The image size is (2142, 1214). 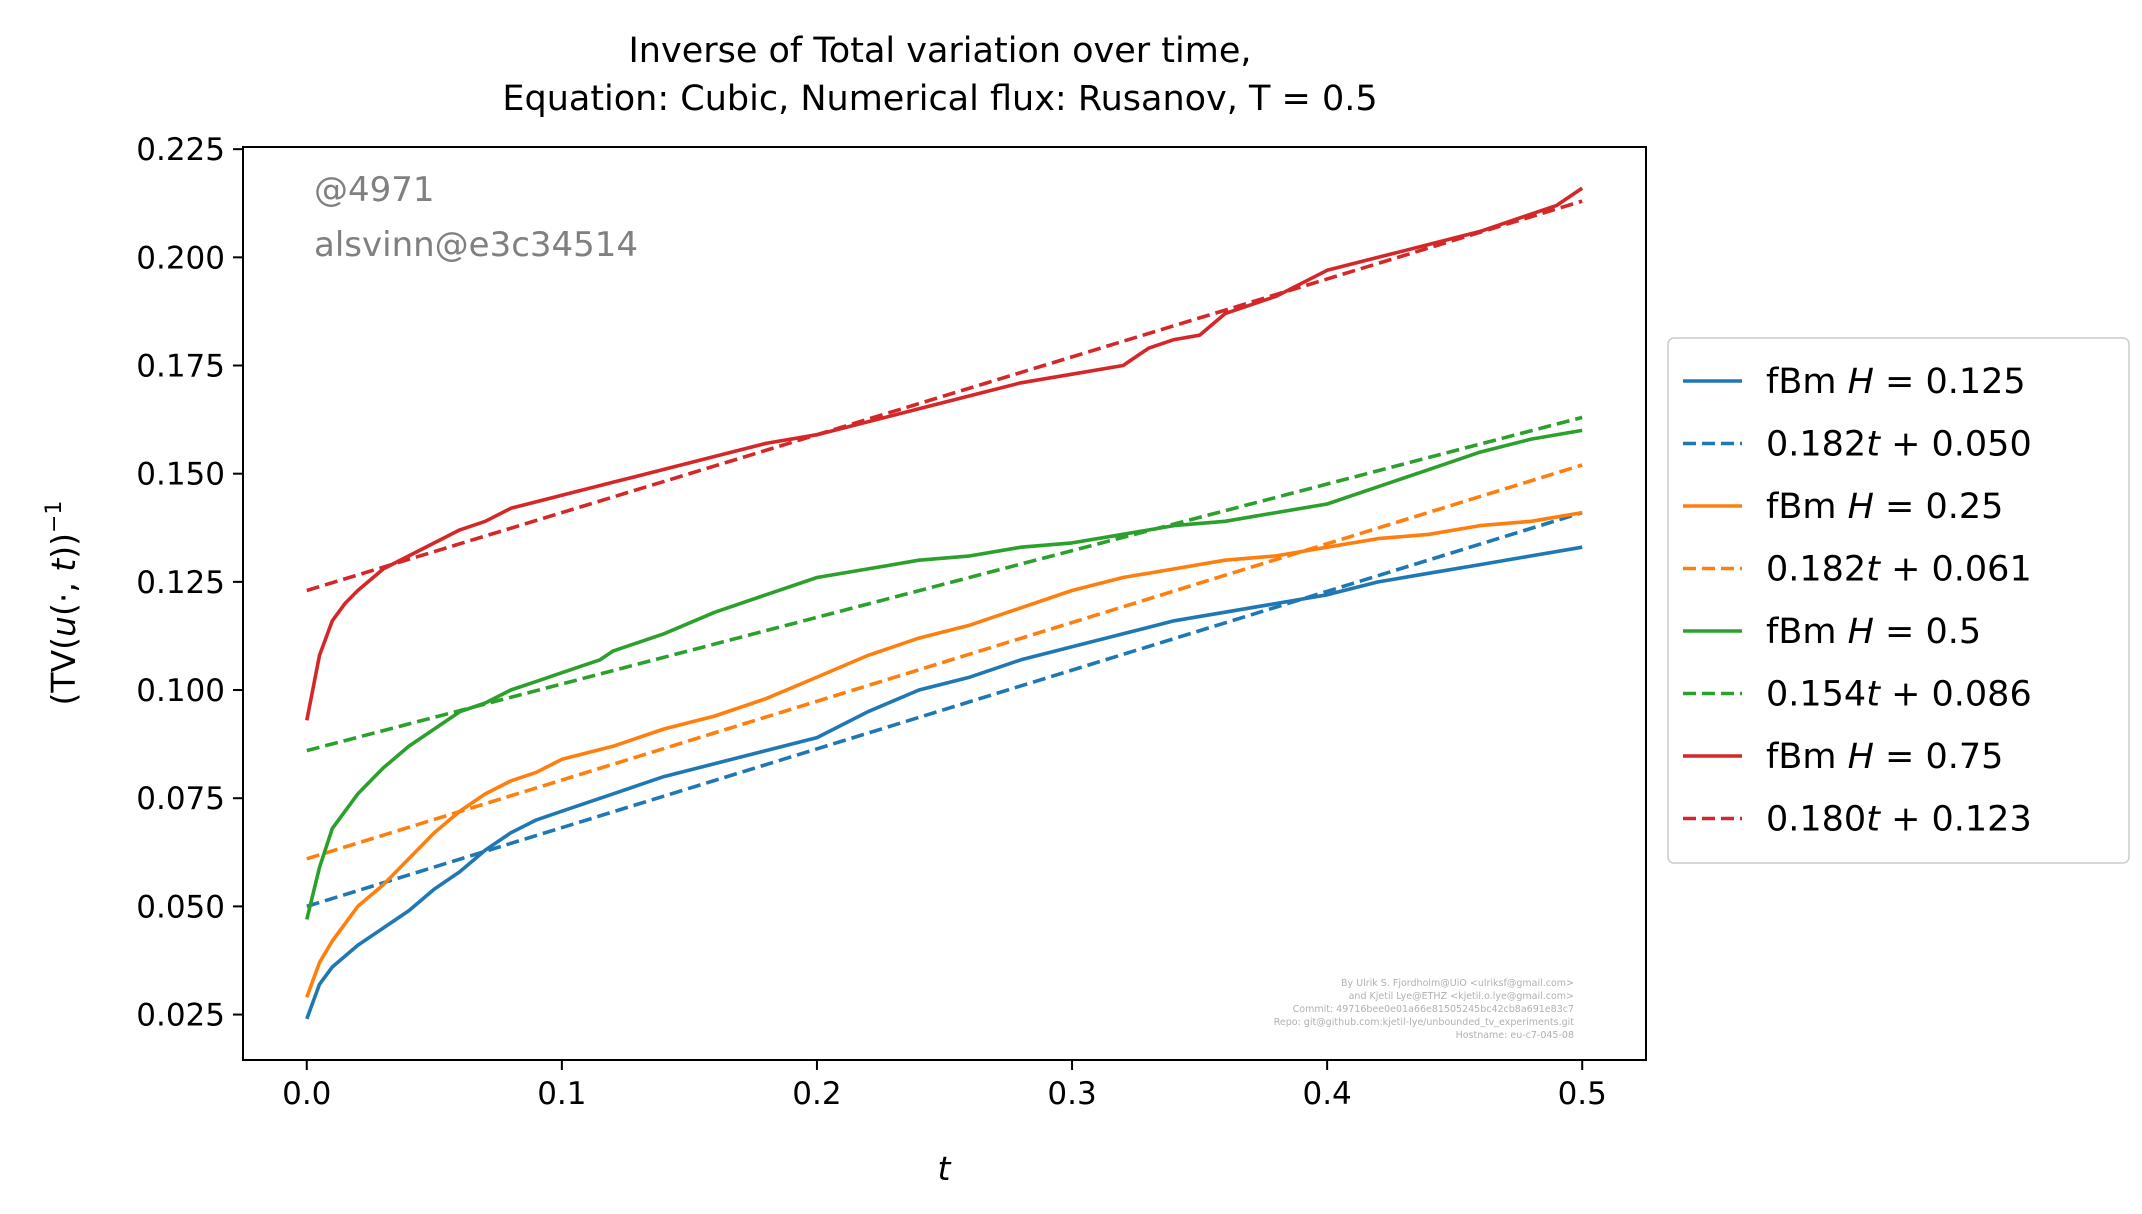 What do you see at coordinates (1899, 820) in the screenshot?
I see `legend-label-8: 0.180t + 0.123` at bounding box center [1899, 820].